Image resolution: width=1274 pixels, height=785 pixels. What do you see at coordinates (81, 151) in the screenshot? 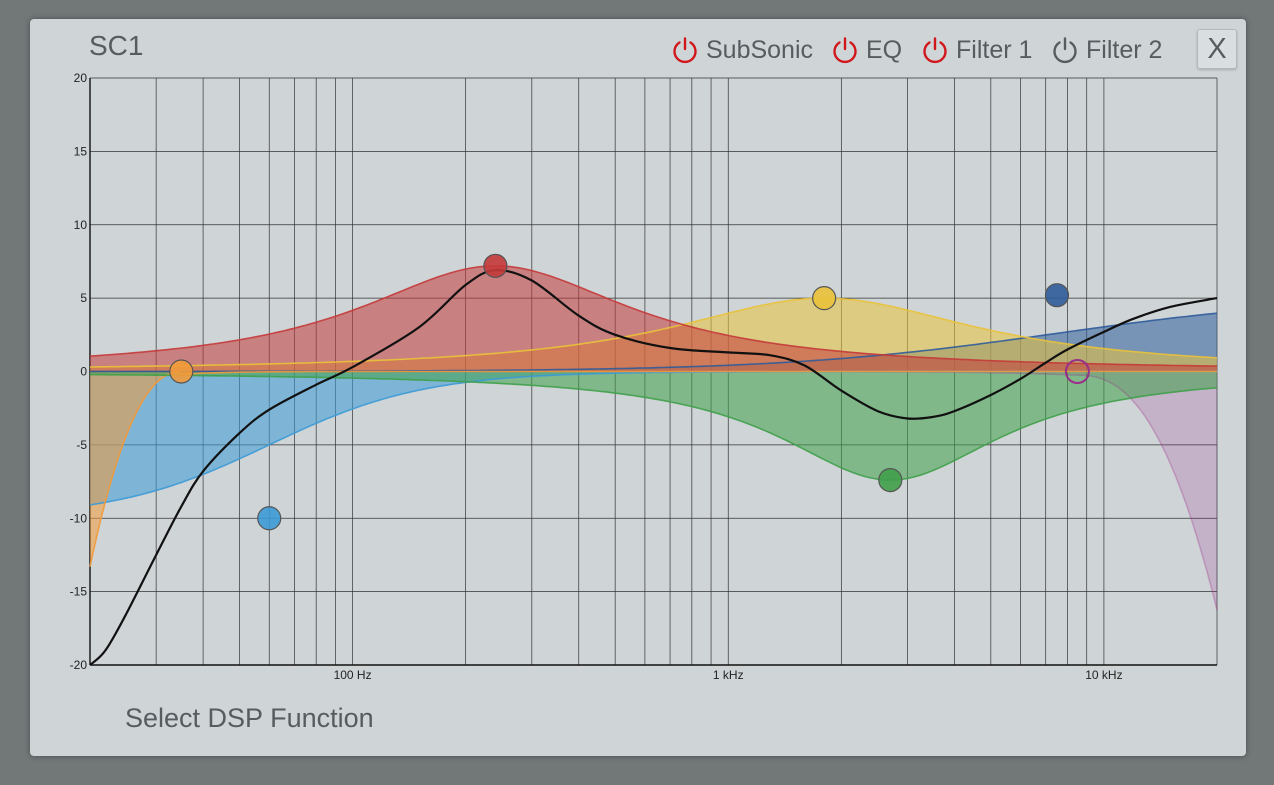
I see `y-tick-label: 15` at bounding box center [81, 151].